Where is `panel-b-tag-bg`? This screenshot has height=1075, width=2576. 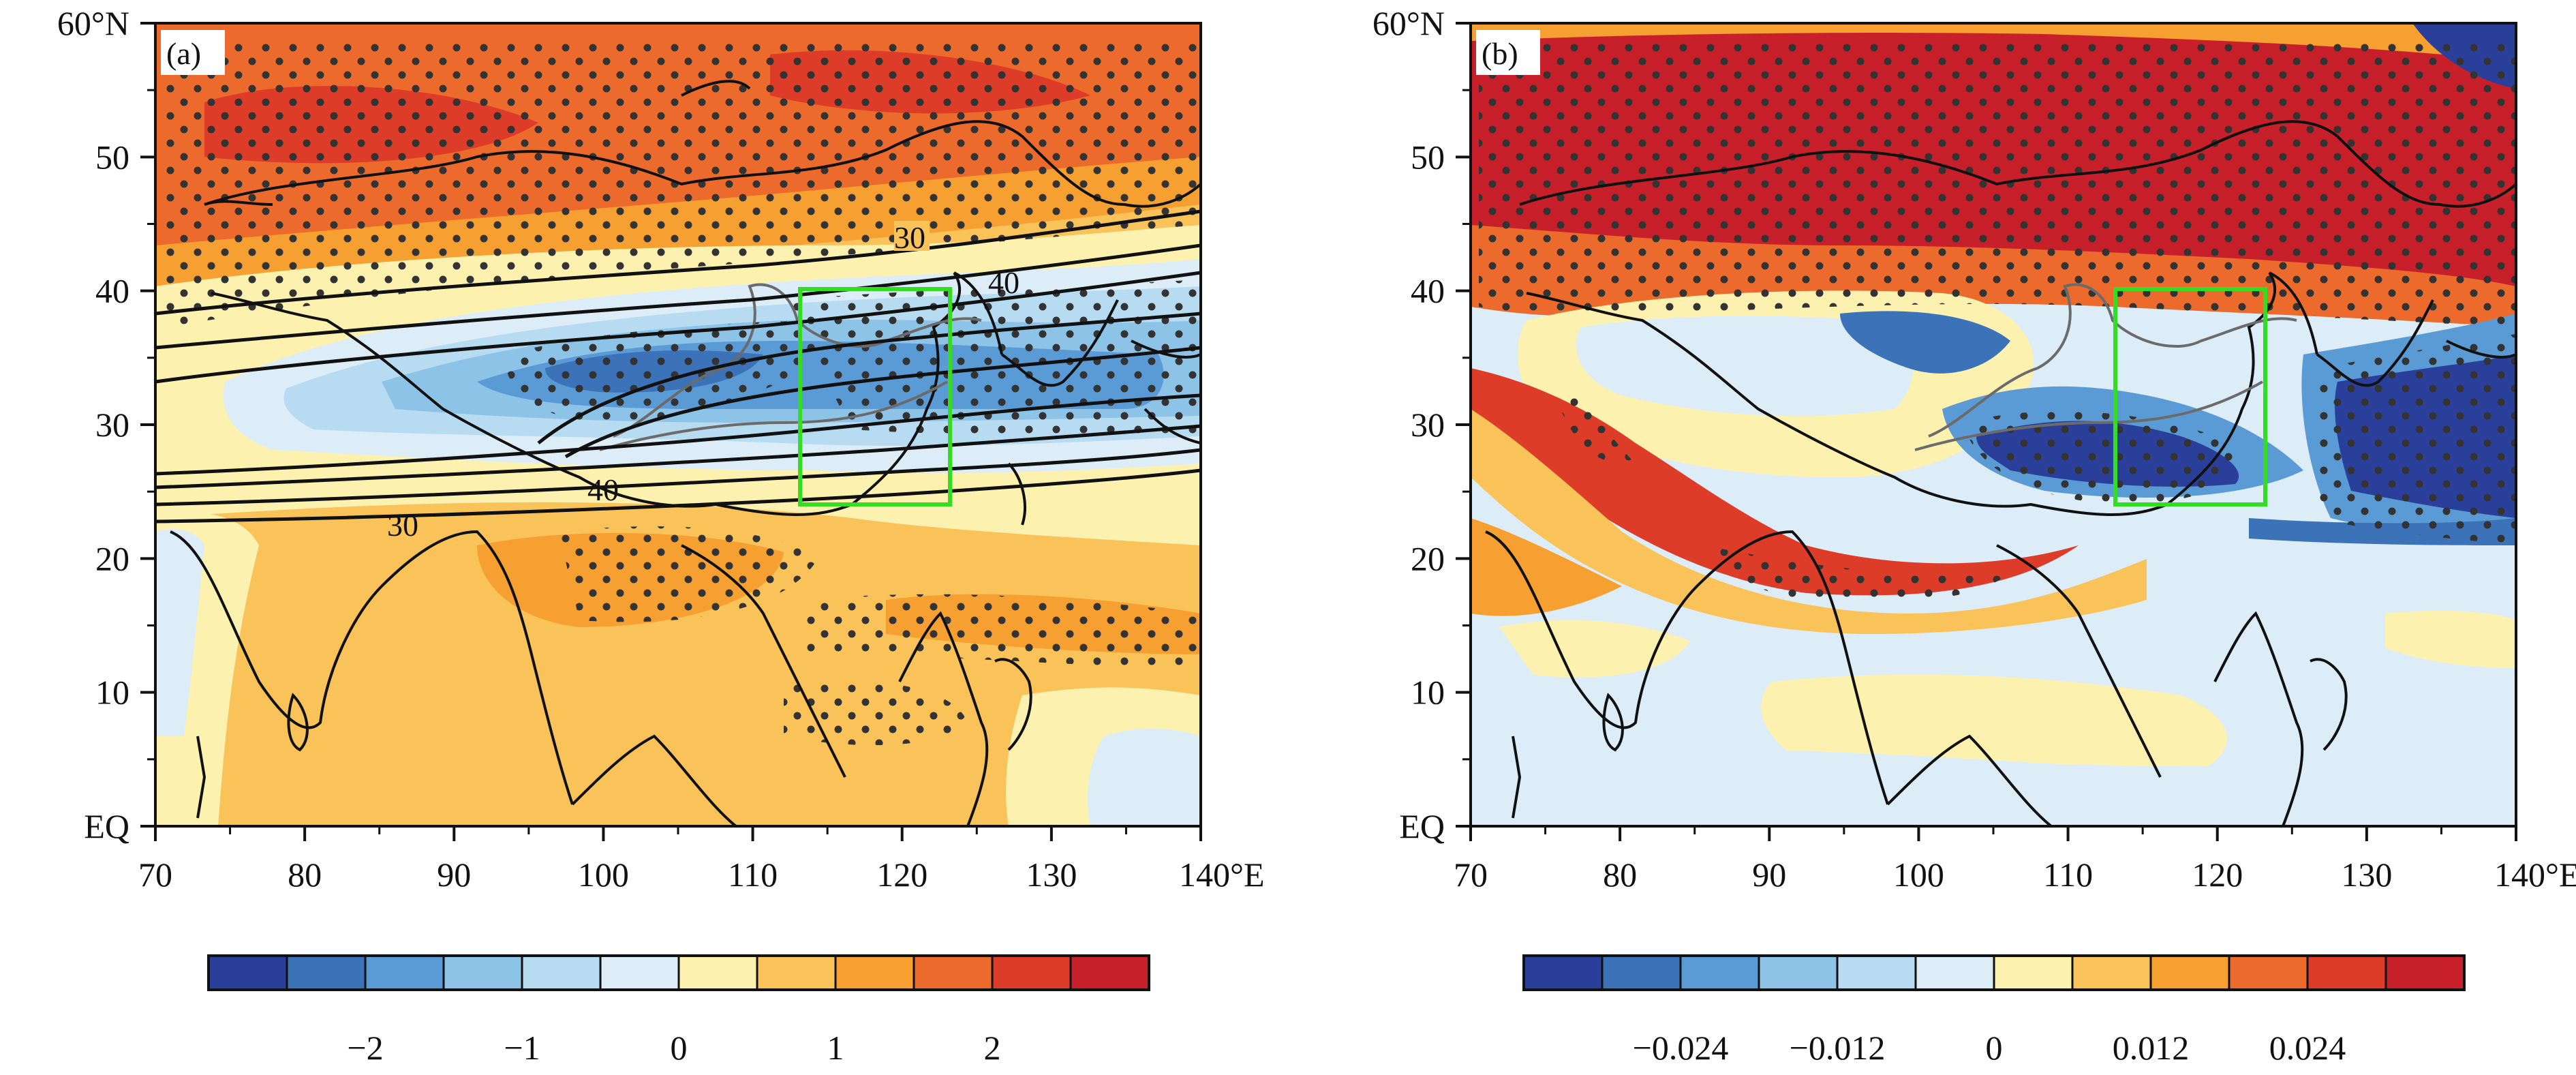 panel-b-tag-bg is located at coordinates (1508, 53).